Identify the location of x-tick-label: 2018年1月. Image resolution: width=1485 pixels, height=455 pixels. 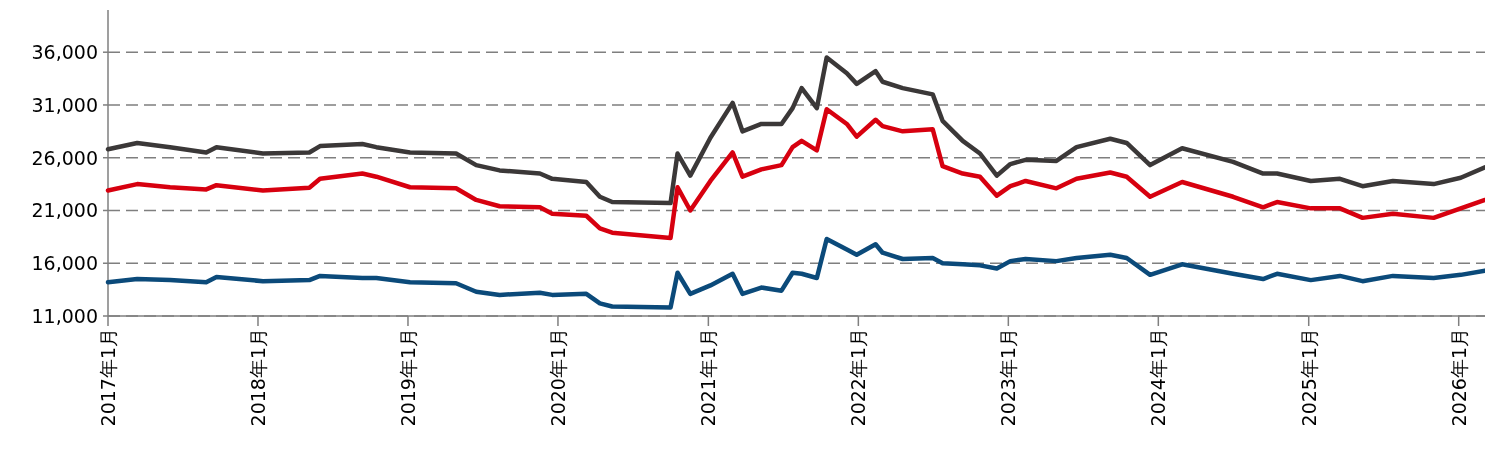
(257, 377).